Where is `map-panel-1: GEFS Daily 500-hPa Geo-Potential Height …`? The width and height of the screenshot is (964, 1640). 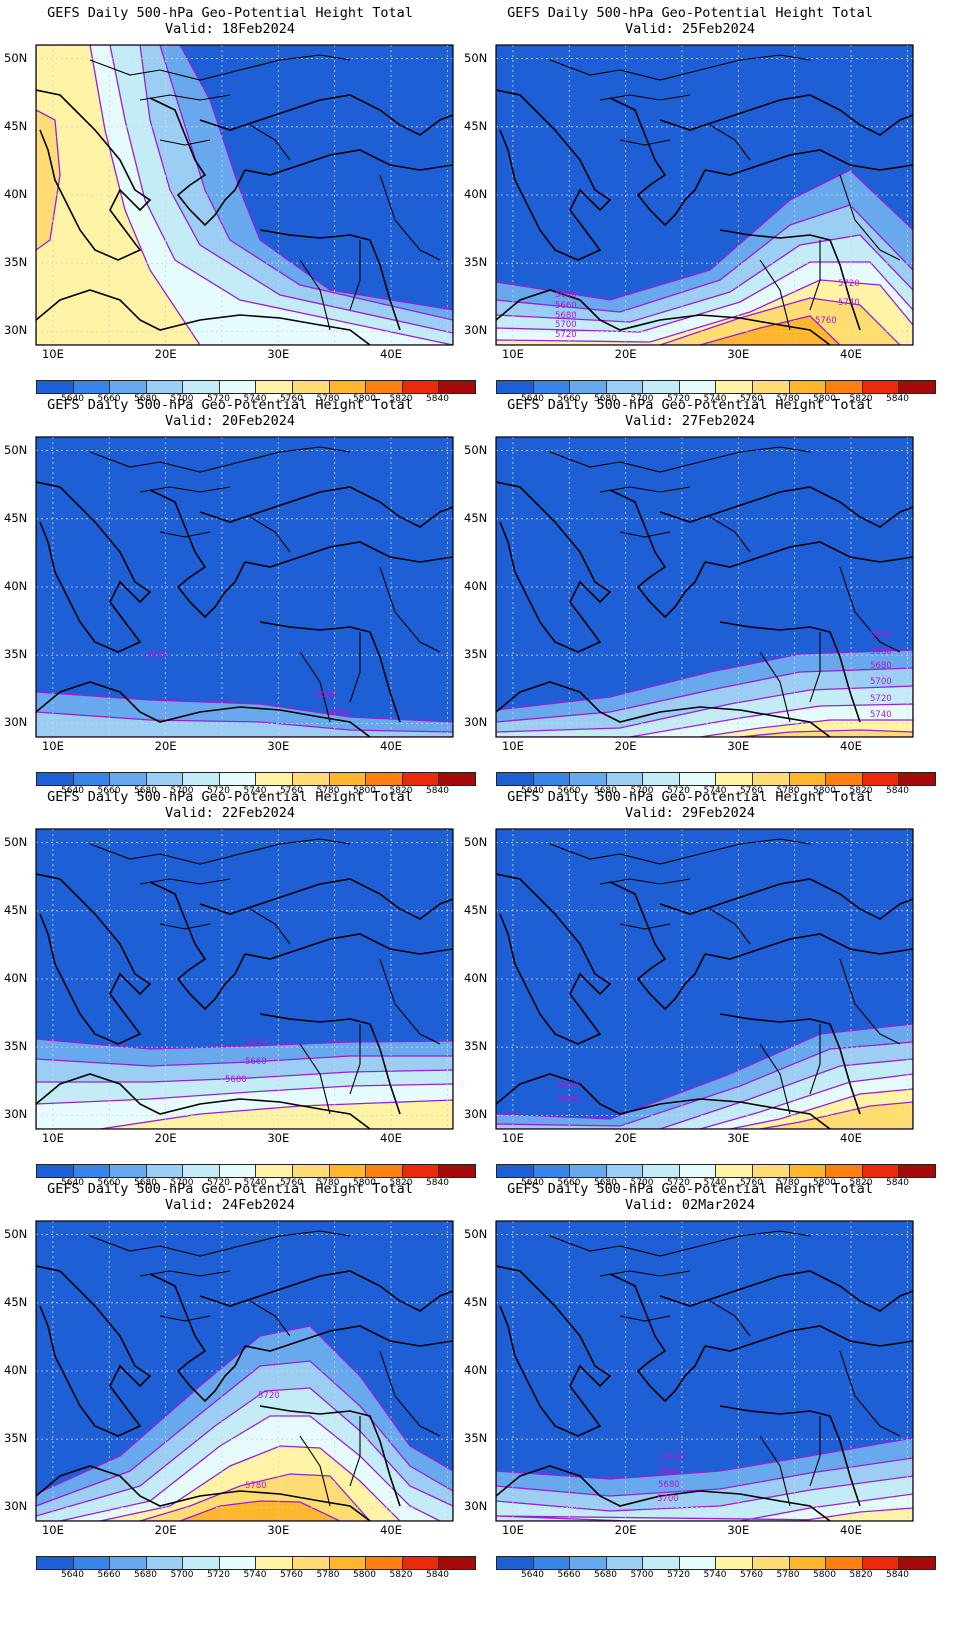
map-panel-1: GEFS Daily 500-hPa Geo-Potential Height … is located at coordinates (238, 205).